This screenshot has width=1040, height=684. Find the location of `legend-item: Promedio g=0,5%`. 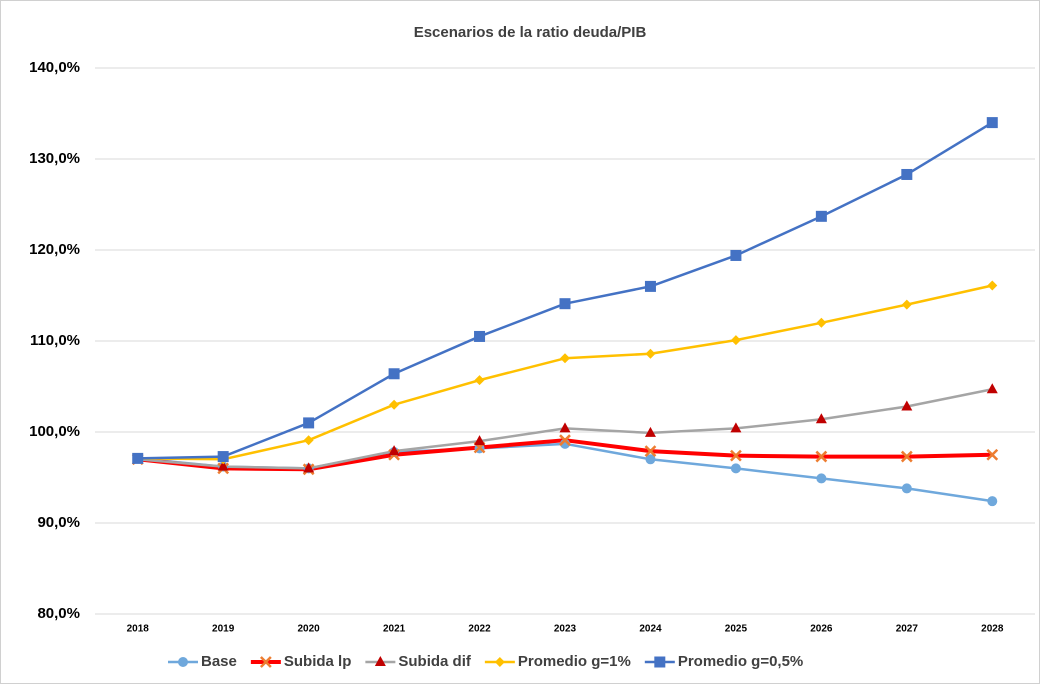

legend-item: Promedio g=0,5% is located at coordinates (723, 661).